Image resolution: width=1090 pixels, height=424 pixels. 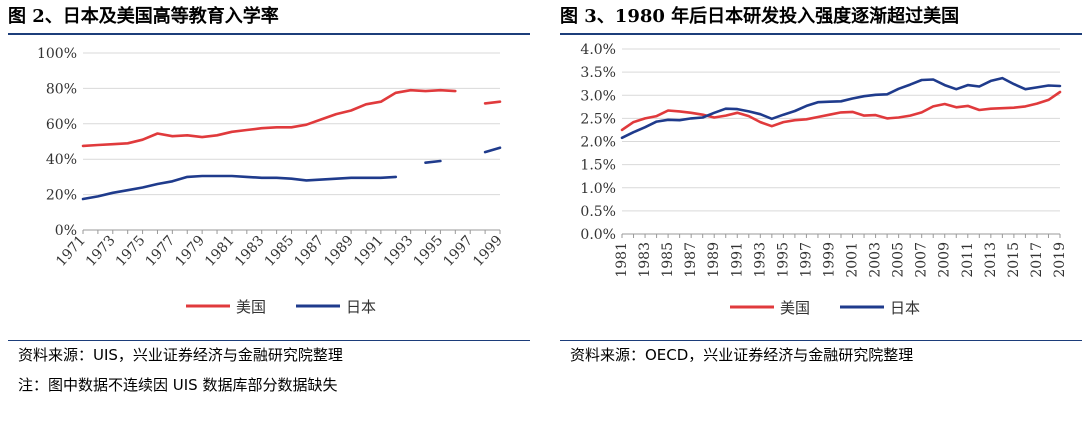 I want to click on chart-1-x-tick-label: 1987, so click(x=309, y=251).